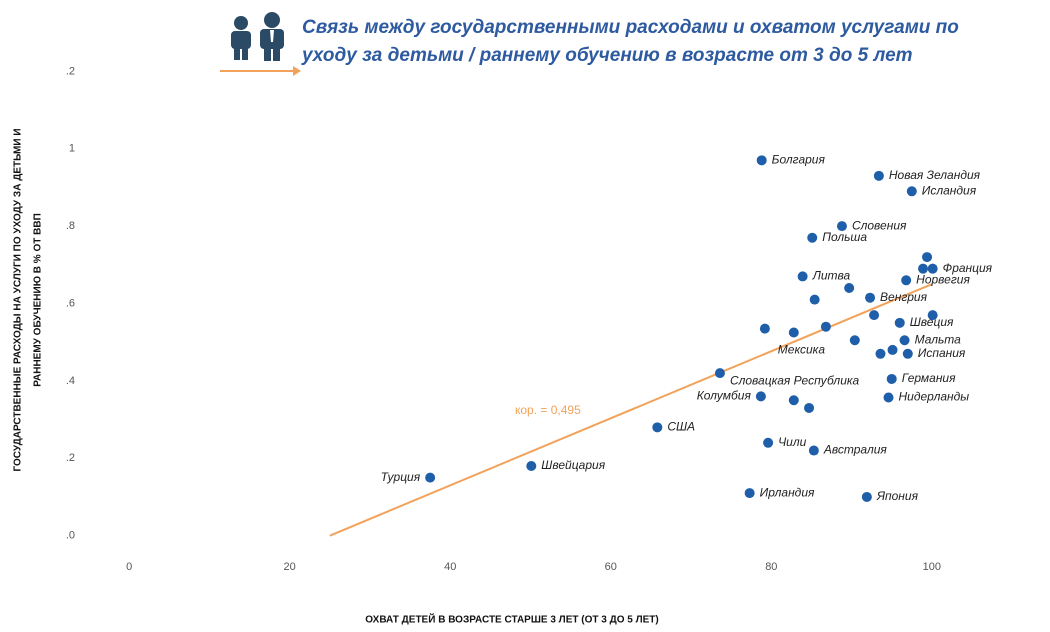 The width and height of the screenshot is (1050, 632). I want to click on point-label: Турция, so click(401, 477).